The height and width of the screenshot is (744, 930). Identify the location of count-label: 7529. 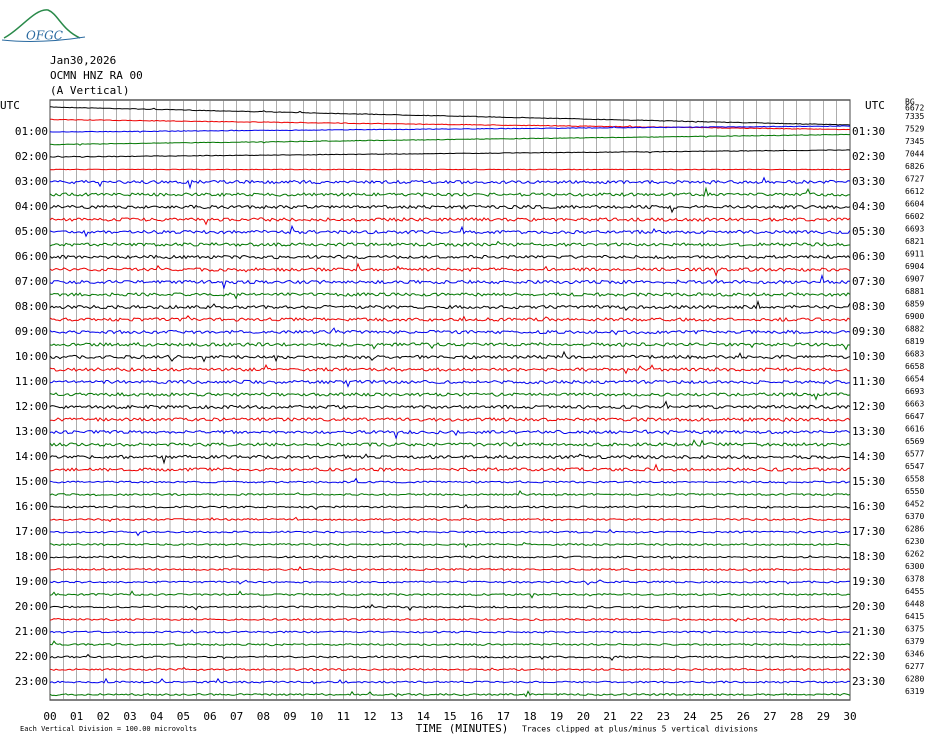
(914, 129).